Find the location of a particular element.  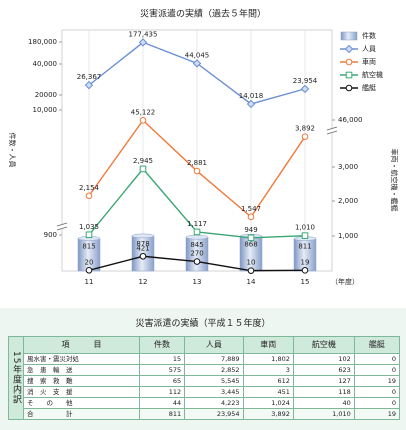

row: 捜 索 救 難 65 5,545 612 127 19 is located at coordinates (205, 381).